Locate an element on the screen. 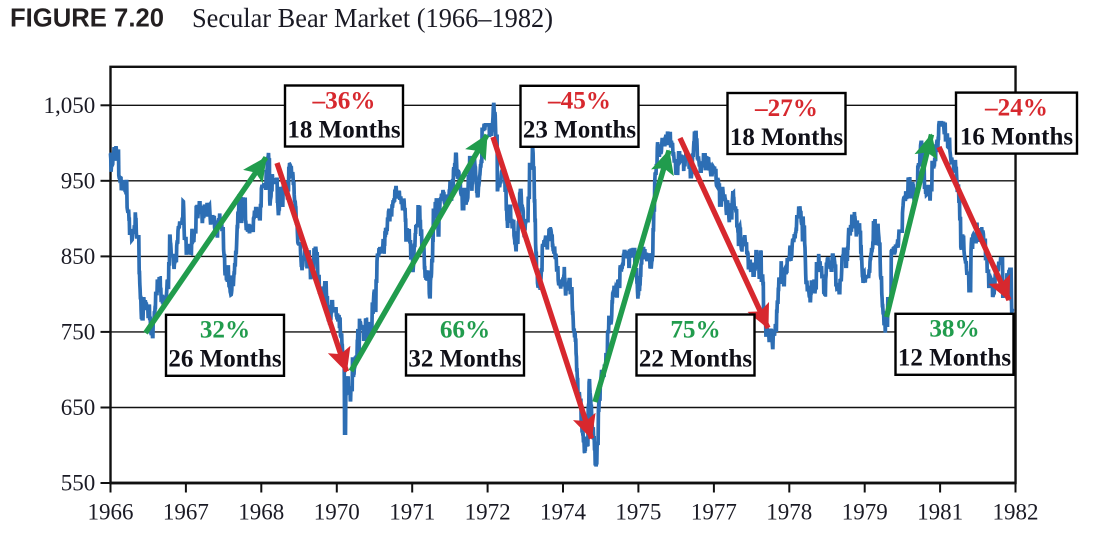 The width and height of the screenshot is (1093, 540). svg-text: –27% is located at coordinates (786, 108).